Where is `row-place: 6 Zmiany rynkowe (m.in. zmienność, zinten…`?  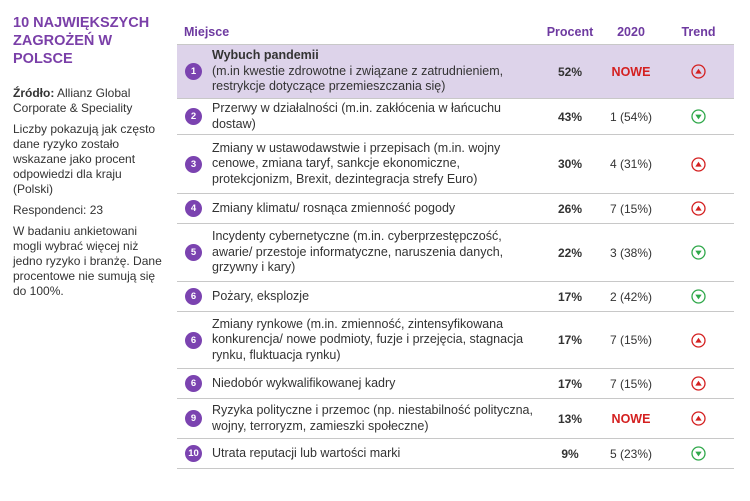 row-place: 6 Zmiany rynkowe (m.in. zmienność, zinten… is located at coordinates (359, 340).